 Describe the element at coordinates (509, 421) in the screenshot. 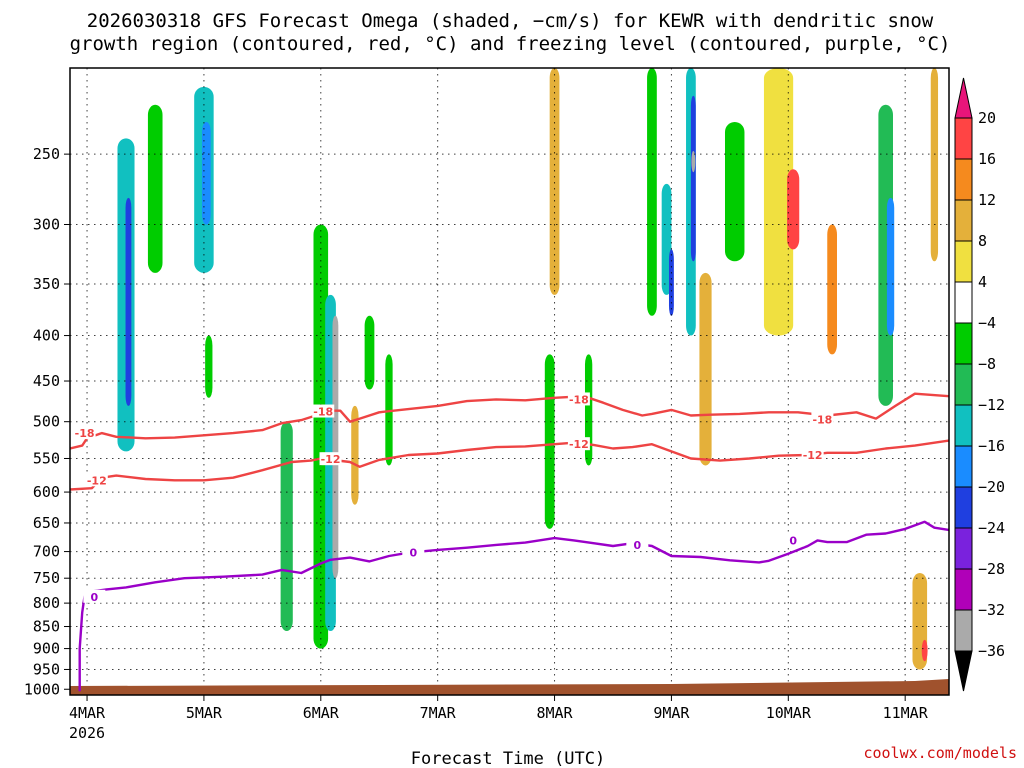

I see `contour-line--18` at that location.